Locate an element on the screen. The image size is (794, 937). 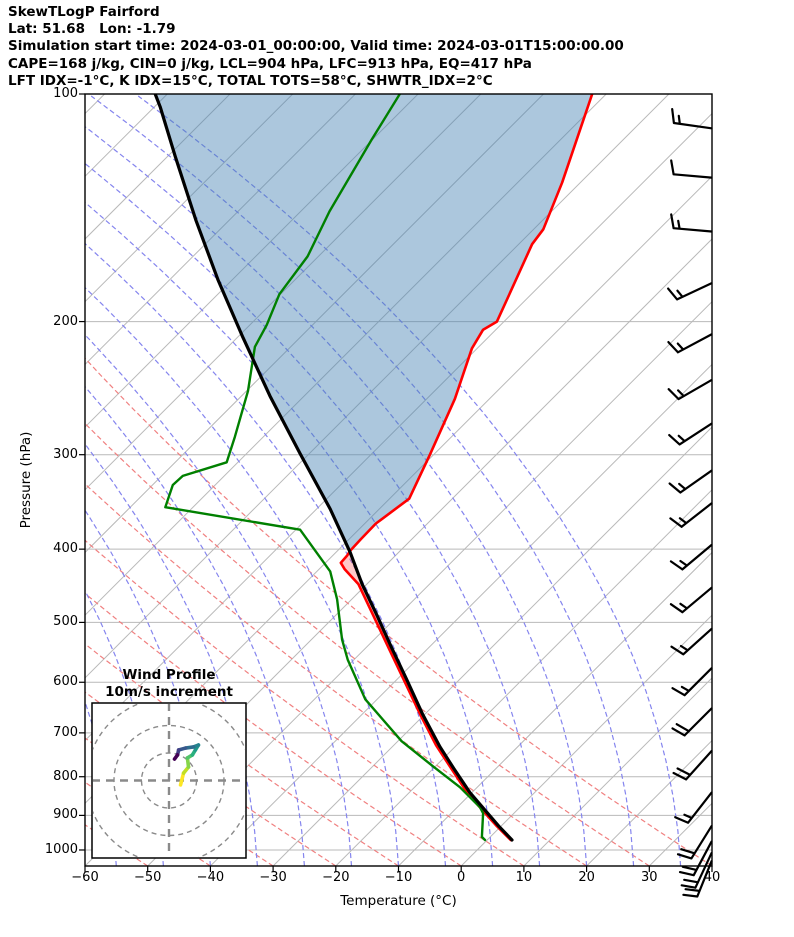
hodograph-title: Wind Profile is located at coordinates (169, 675).